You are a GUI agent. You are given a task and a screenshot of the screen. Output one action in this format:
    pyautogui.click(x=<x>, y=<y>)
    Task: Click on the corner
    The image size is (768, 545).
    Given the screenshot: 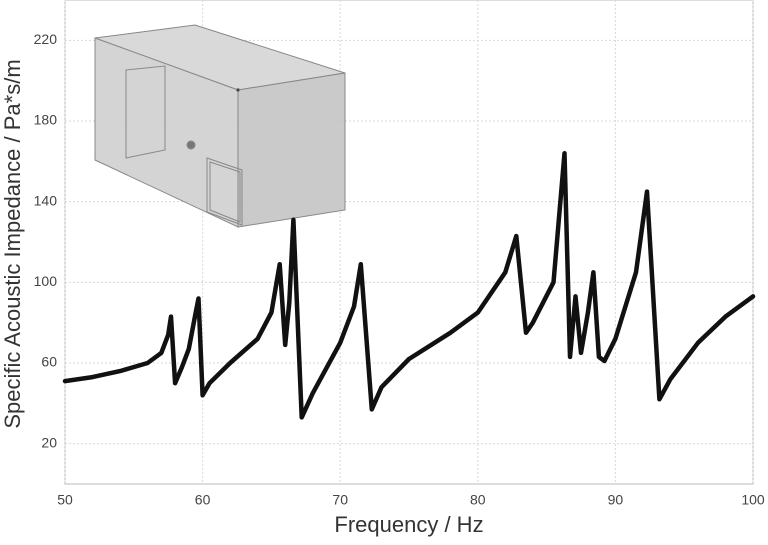 What is the action you would take?
    pyautogui.click(x=238, y=90)
    